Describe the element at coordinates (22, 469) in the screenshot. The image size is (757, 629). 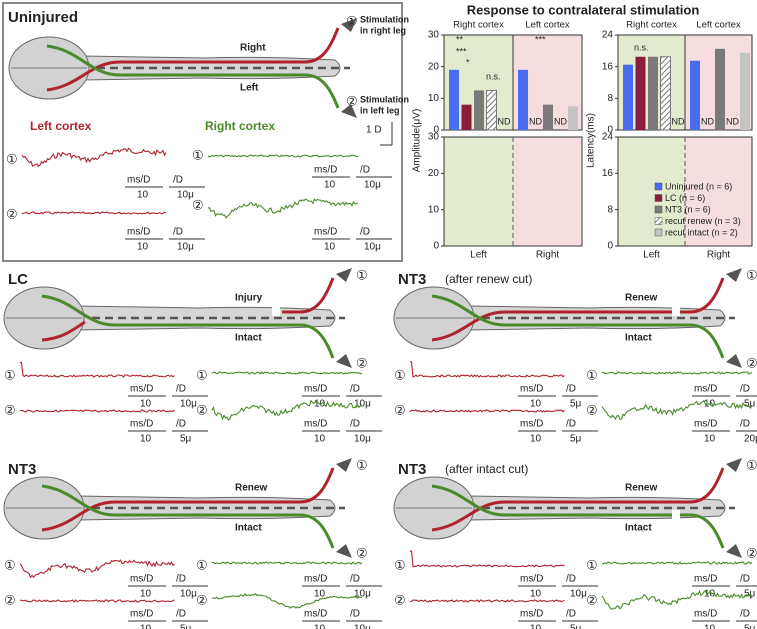
I see `panel-title: NT3` at that location.